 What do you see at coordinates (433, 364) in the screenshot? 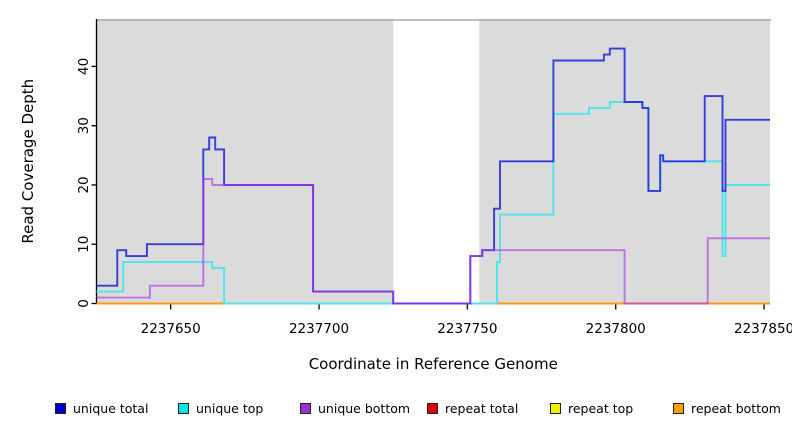
I see `x-axis-title: Coordinate in Reference Genome` at bounding box center [433, 364].